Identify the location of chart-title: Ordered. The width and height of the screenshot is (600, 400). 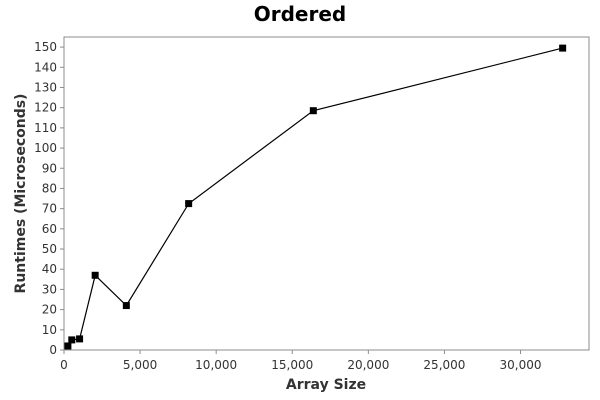
(300, 14).